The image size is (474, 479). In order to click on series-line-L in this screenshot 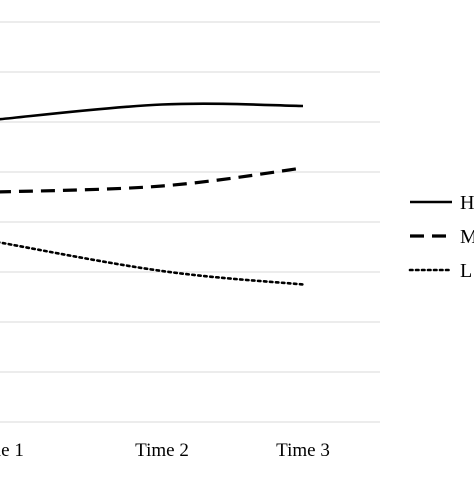, I will do `click(152, 263)`.